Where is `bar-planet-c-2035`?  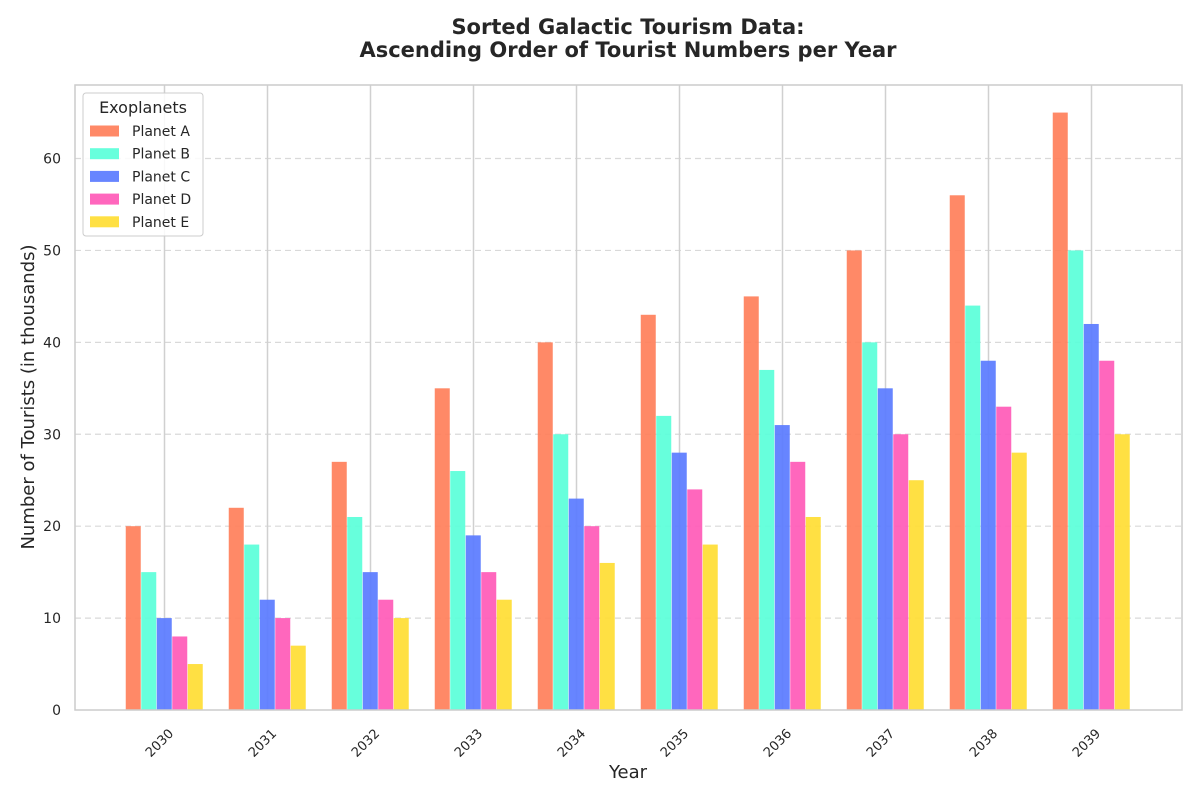 bar-planet-c-2035 is located at coordinates (679, 581).